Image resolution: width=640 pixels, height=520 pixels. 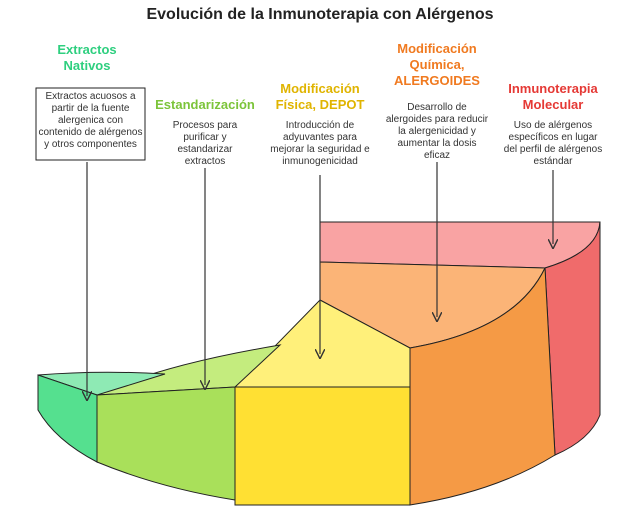 I want to click on green-top, so click(x=101, y=383).